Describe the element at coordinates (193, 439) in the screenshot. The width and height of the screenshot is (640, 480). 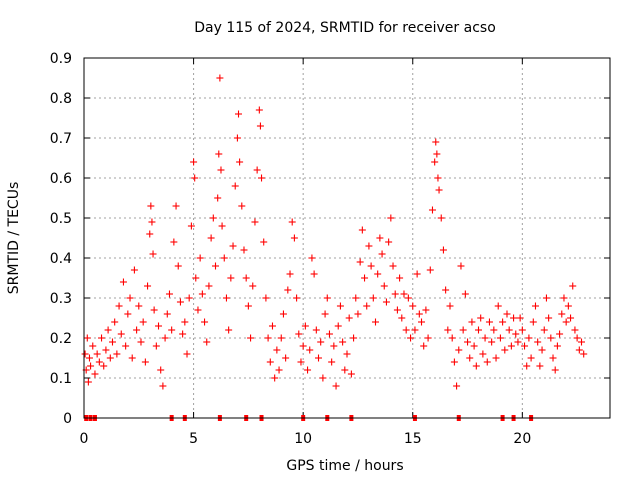
I see `x-tick-label: 5` at that location.